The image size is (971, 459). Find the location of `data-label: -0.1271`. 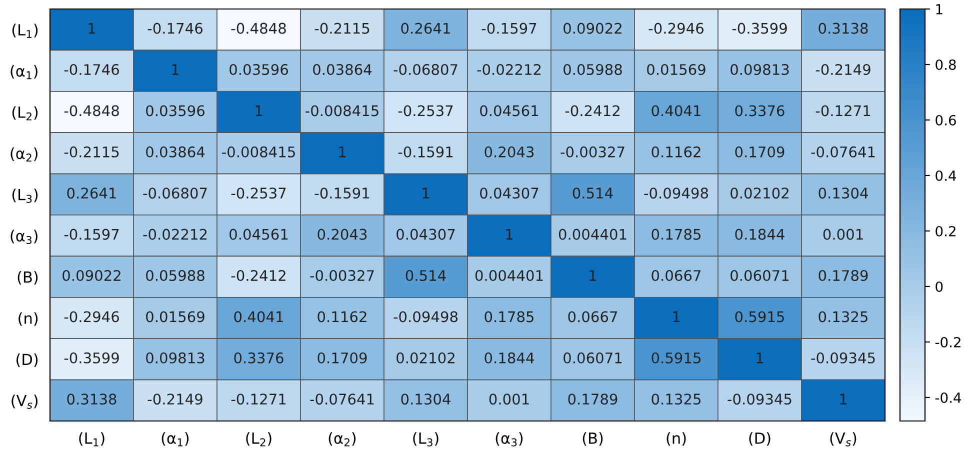

data-label: -0.1271 is located at coordinates (843, 110).